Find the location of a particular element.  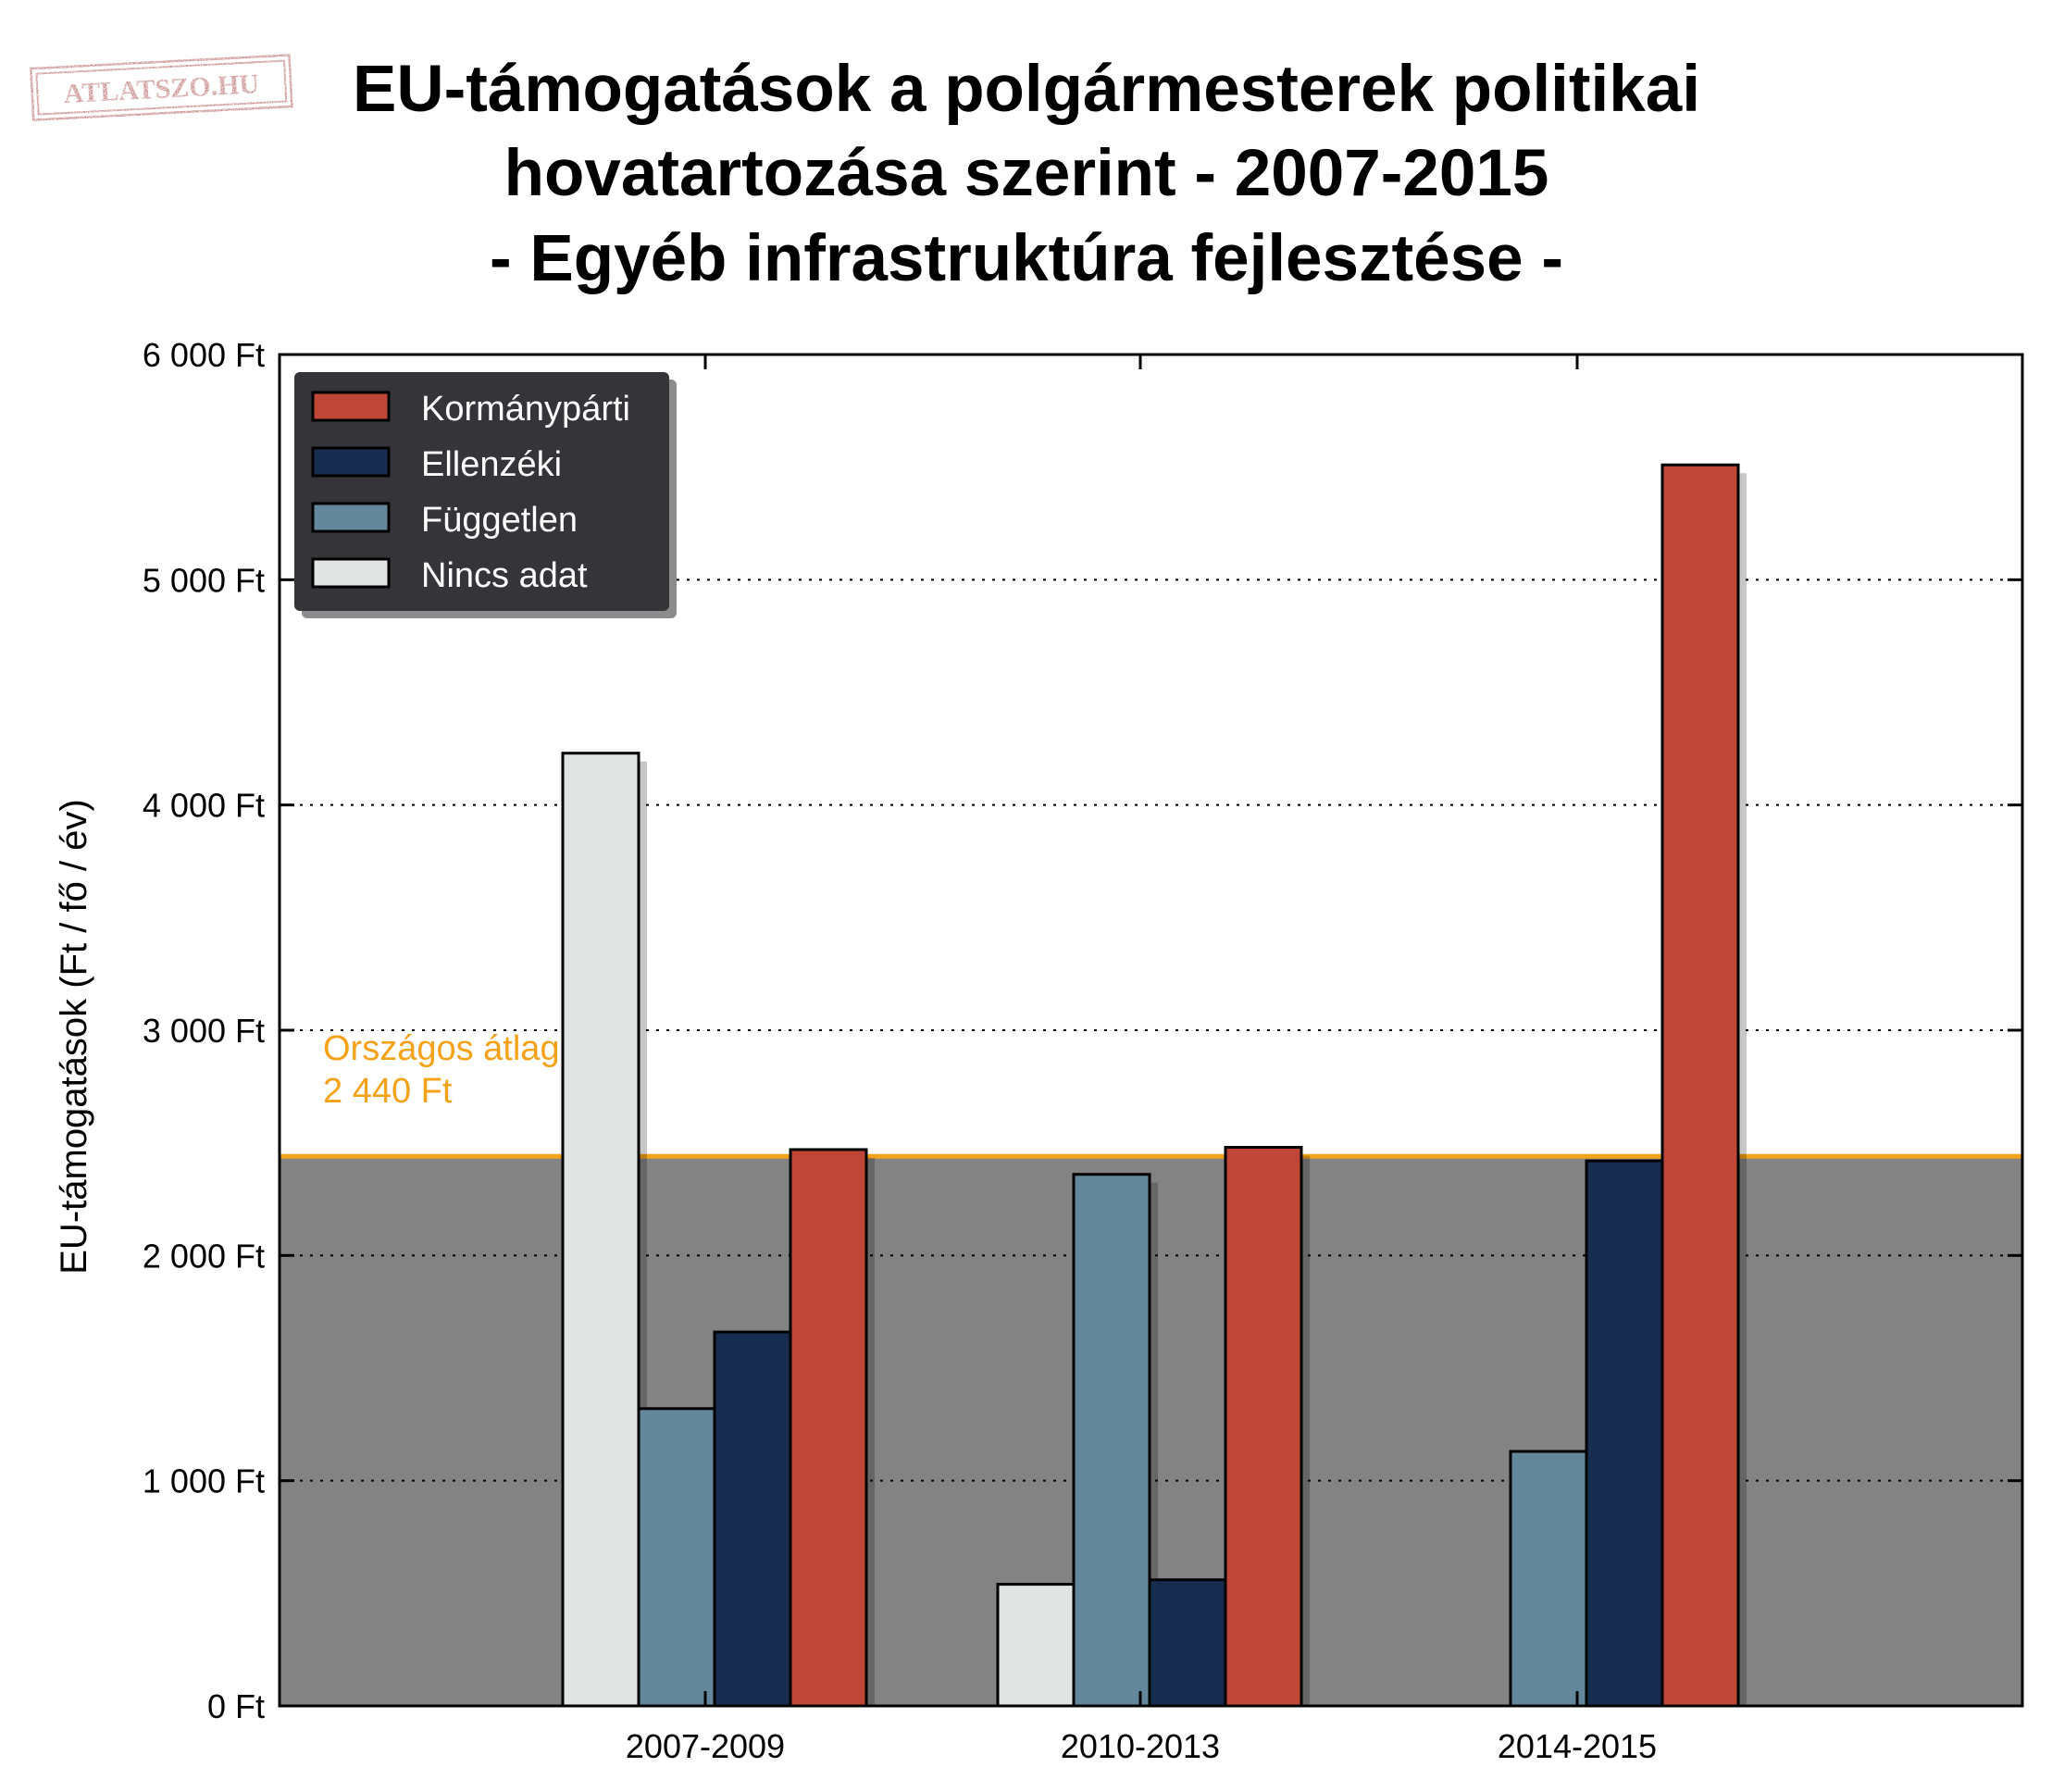

legend-label-Független: Független is located at coordinates (499, 520).